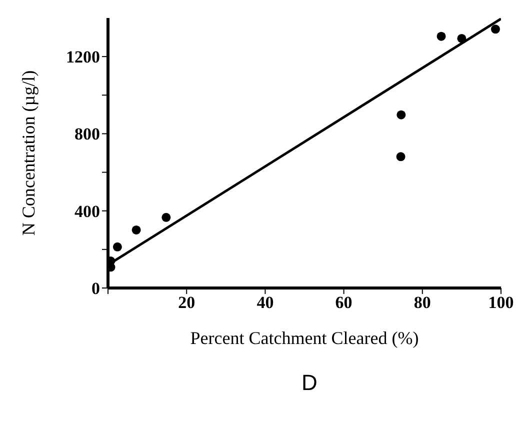  What do you see at coordinates (187, 302) in the screenshot?
I see `x-tick-label: 20` at bounding box center [187, 302].